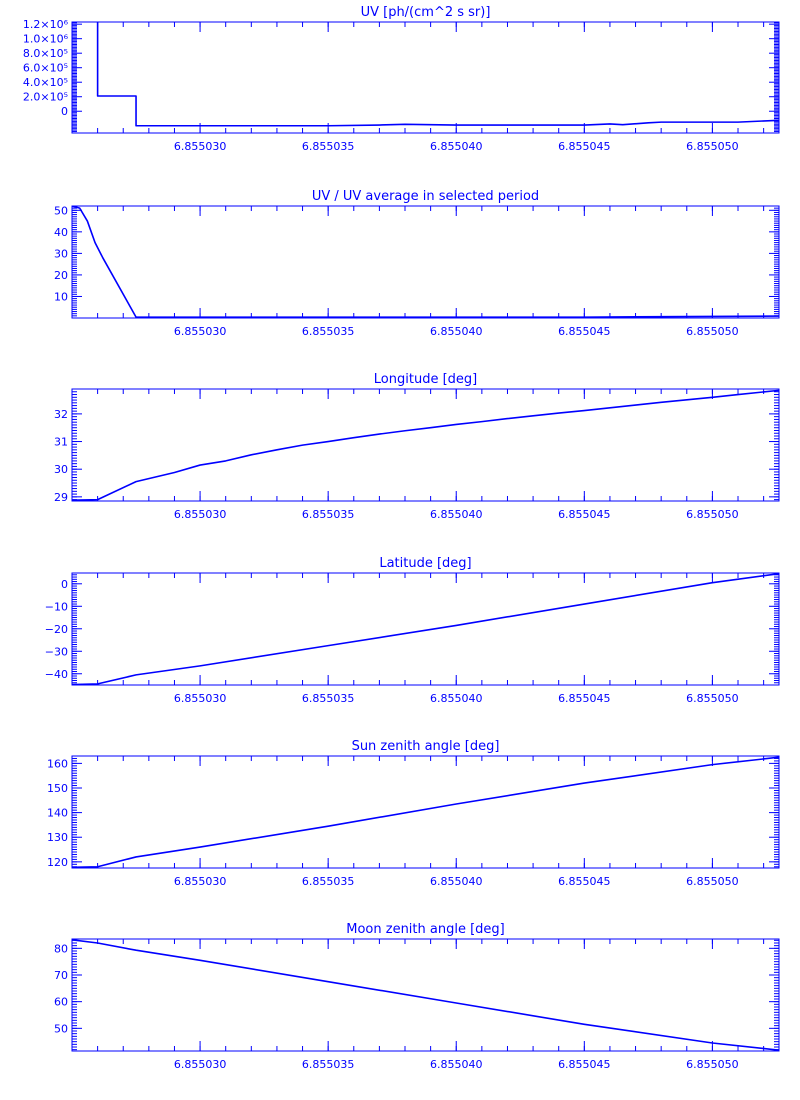 The image size is (800, 1100). What do you see at coordinates (45, 97) in the screenshot?
I see `y-tick-label: 2.0×10⁵` at bounding box center [45, 97].